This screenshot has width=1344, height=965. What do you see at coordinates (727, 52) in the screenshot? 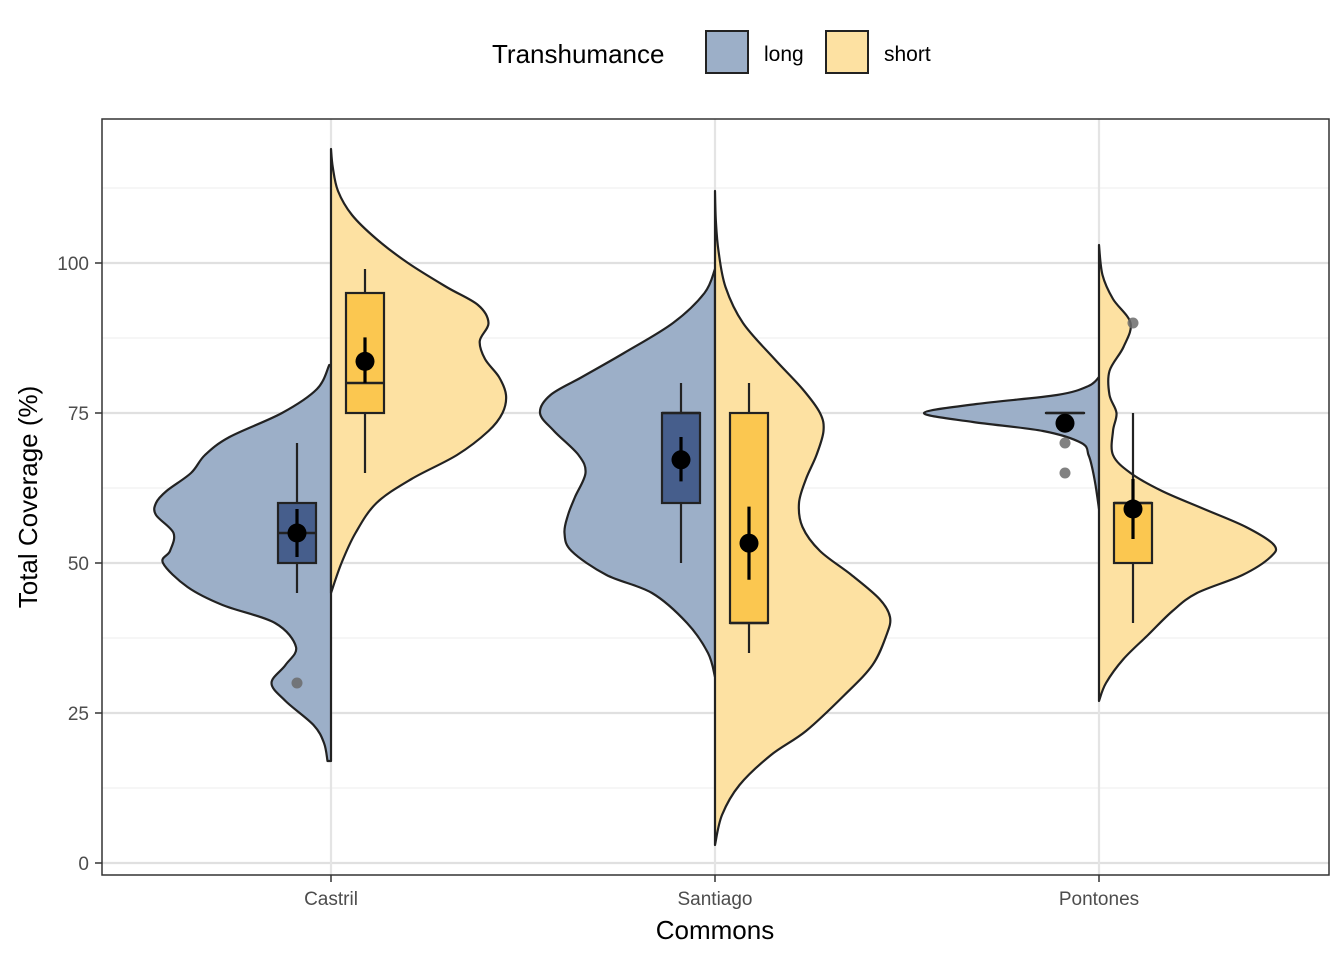
I see `legend-key-long` at bounding box center [727, 52].